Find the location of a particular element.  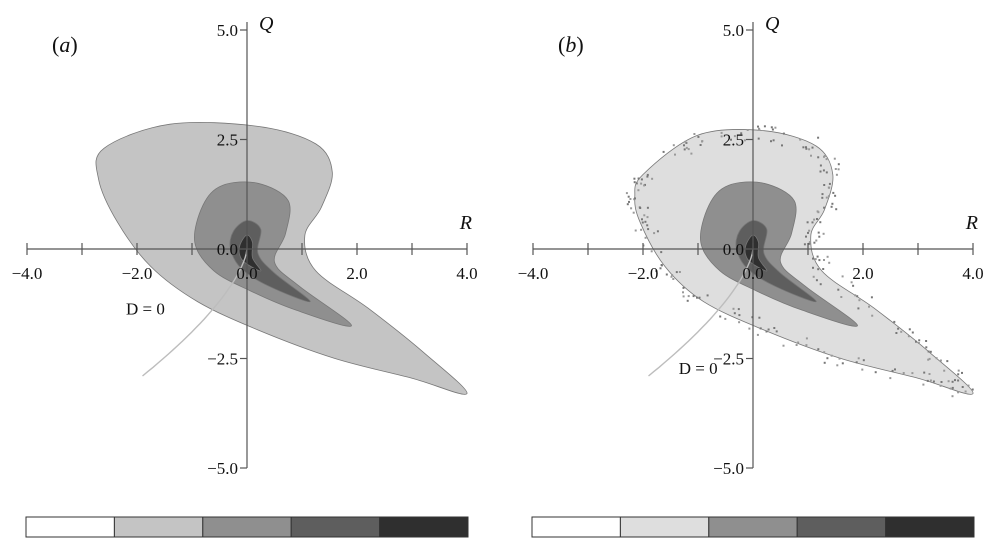

y-tick-label: 0.0 is located at coordinates (733, 249).